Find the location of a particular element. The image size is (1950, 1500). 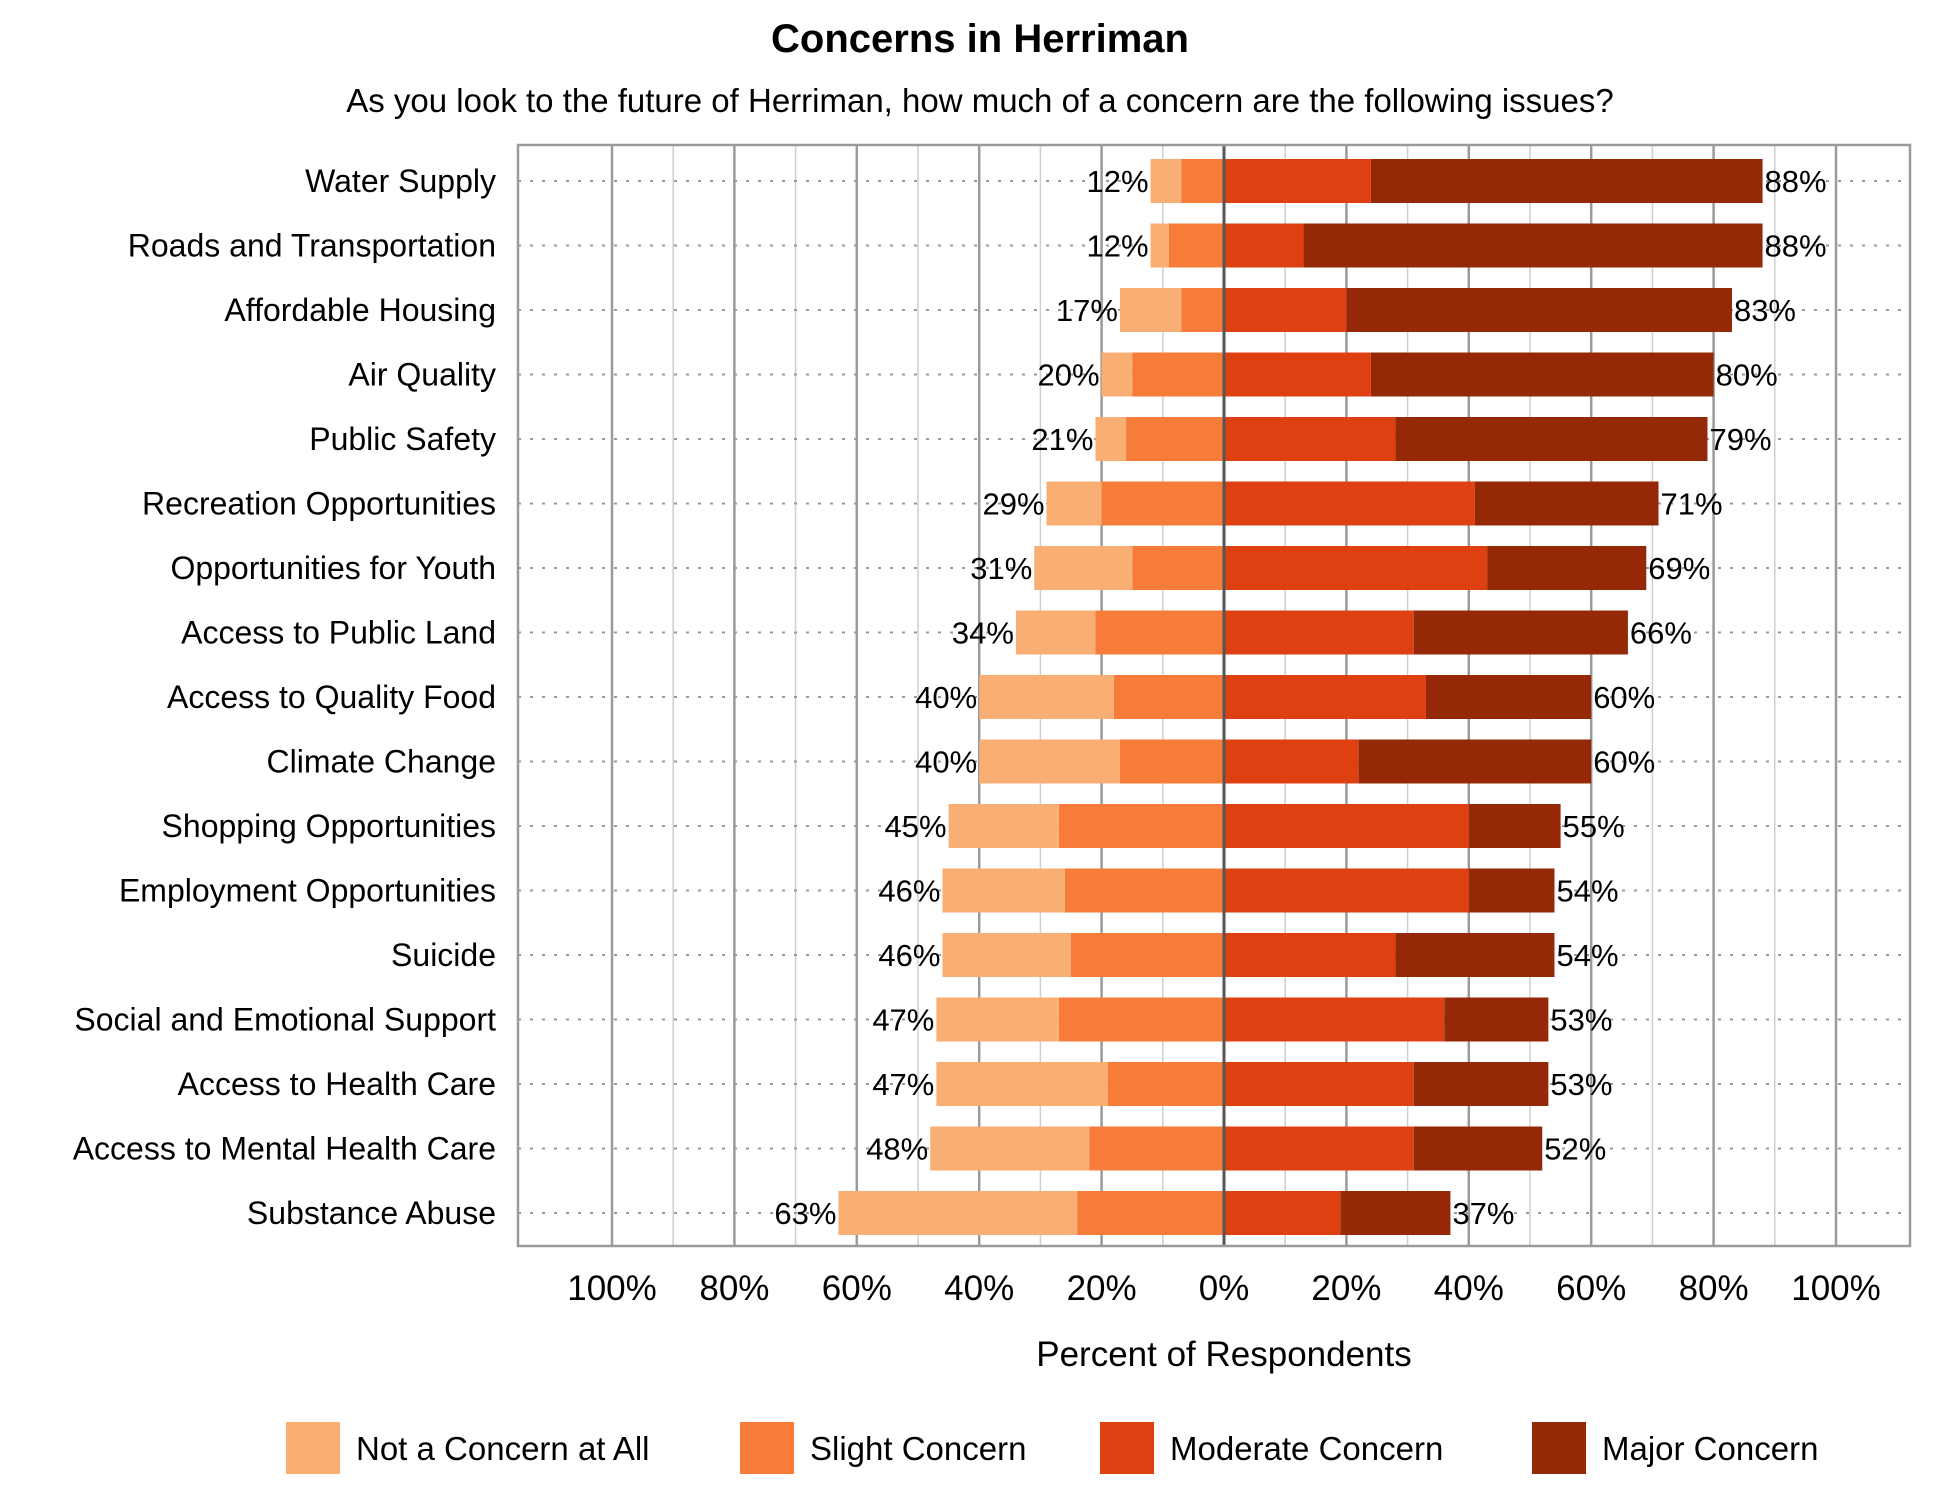

x-tick-label: 0% is located at coordinates (1224, 1288).